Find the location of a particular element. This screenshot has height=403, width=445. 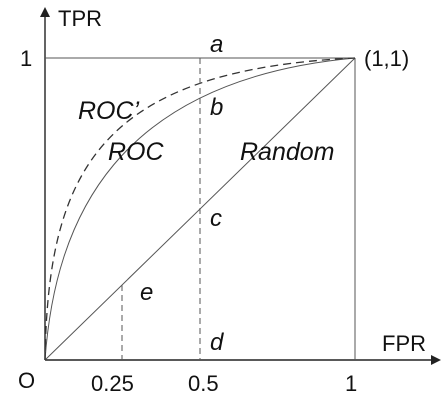

x-tick-0-5: 0.5 is located at coordinates (203, 383).